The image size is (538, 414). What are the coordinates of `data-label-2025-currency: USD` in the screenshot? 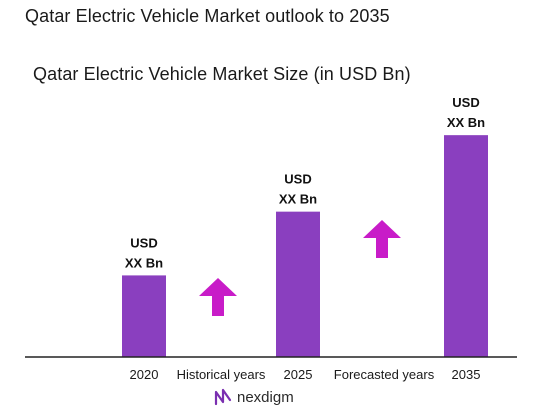 It's located at (297, 179).